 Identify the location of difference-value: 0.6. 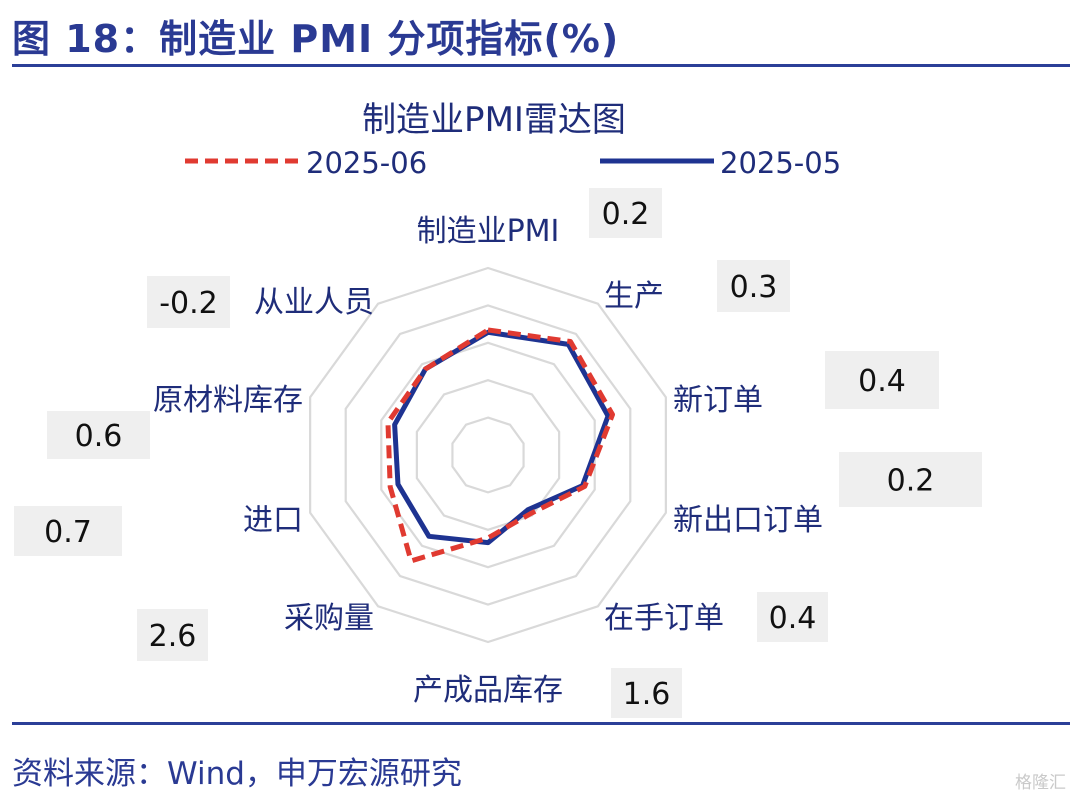
(99, 436).